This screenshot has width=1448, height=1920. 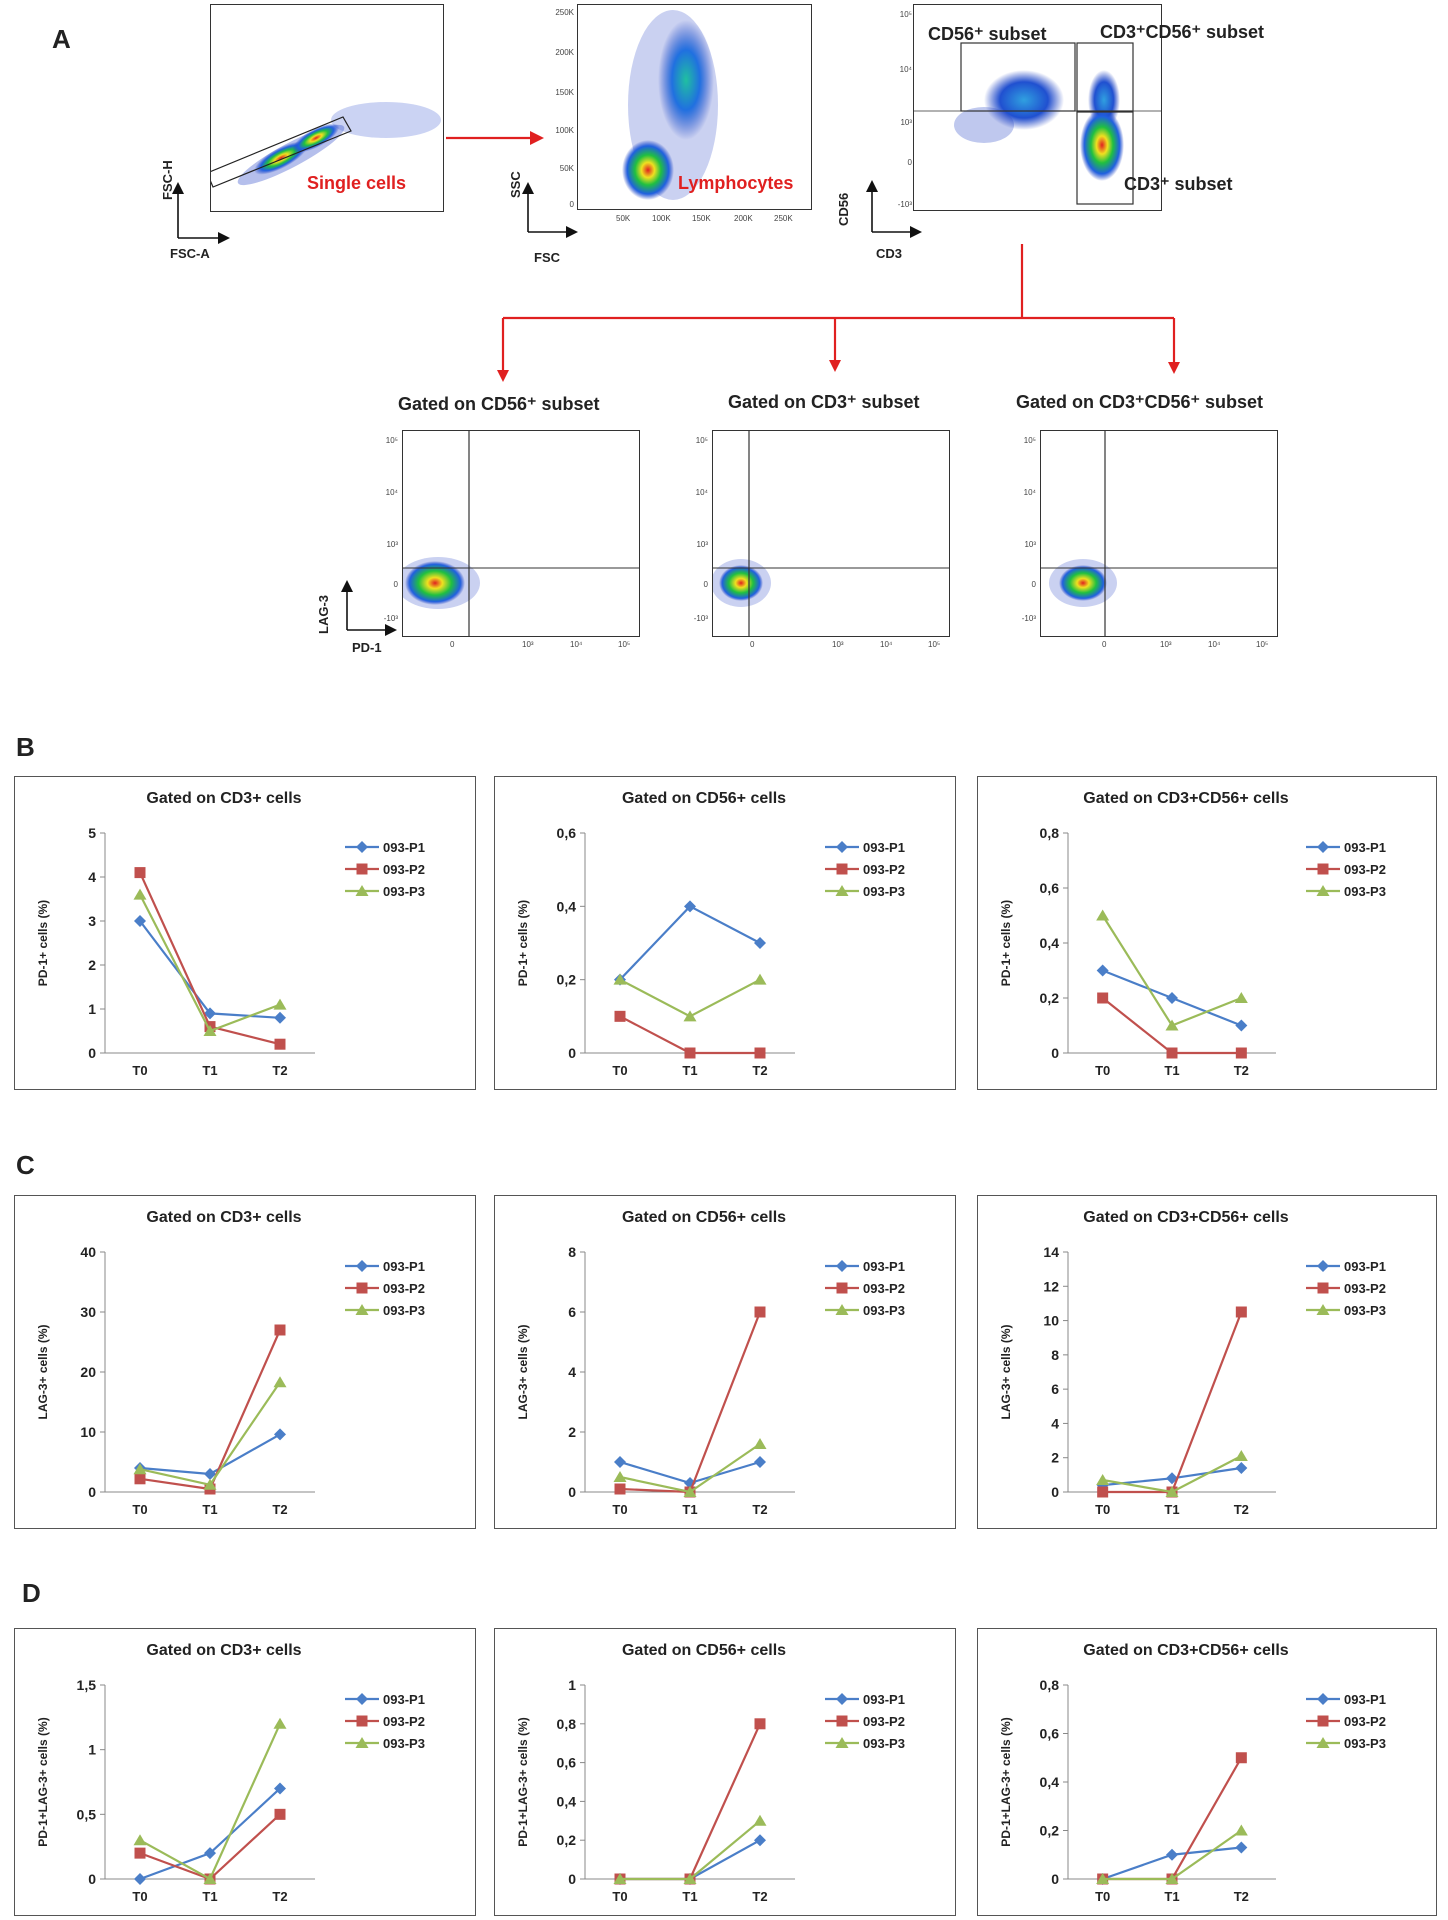 I want to click on chart-title: Gated on CD3+CD56+ cells, so click(x=1186, y=1217).